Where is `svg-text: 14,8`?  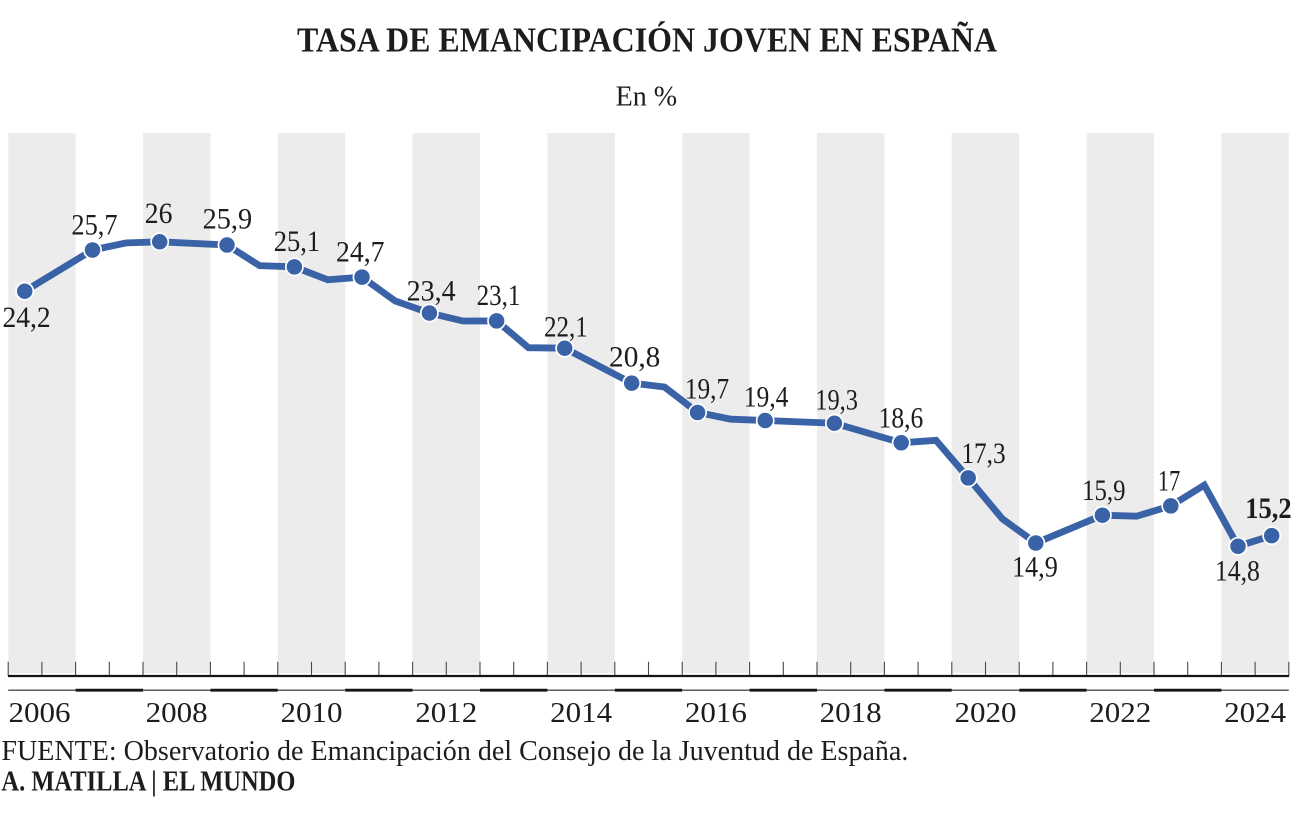 svg-text: 14,8 is located at coordinates (1237, 572).